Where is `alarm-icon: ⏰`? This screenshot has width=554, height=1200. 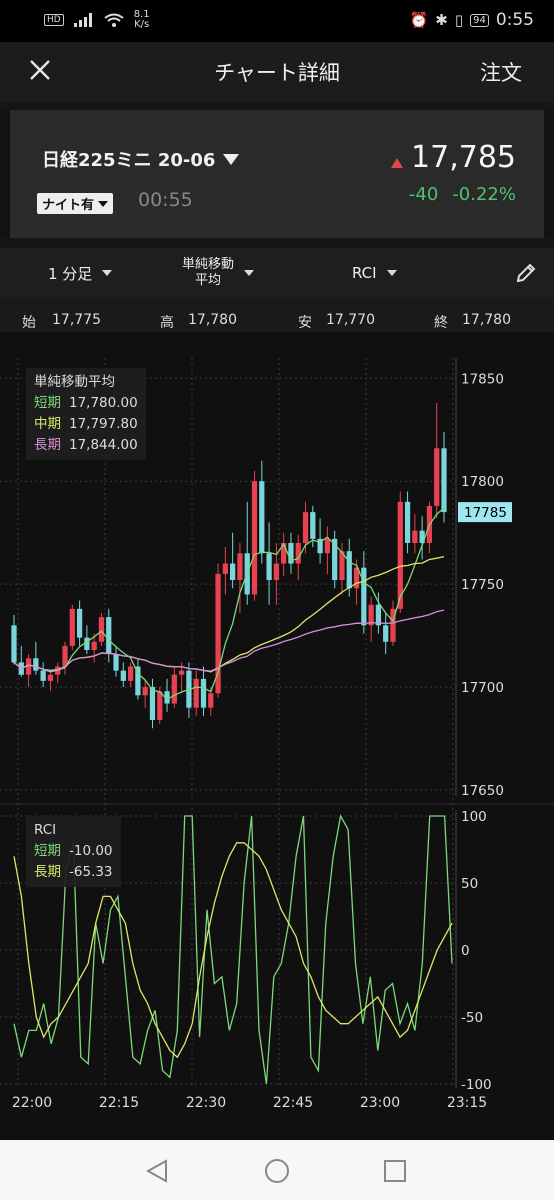
alarm-icon: ⏰ is located at coordinates (419, 20).